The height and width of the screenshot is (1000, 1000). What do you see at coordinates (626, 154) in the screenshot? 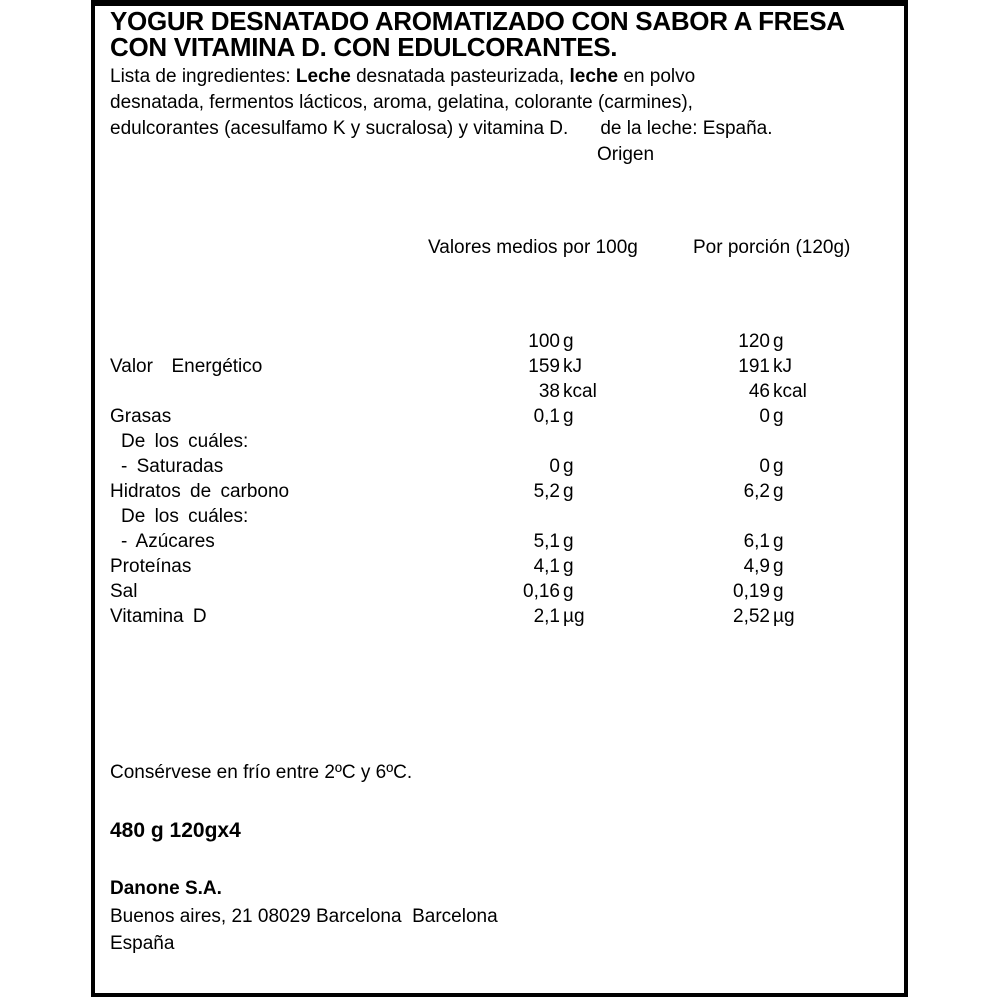
I see `origen-word: Origen` at bounding box center [626, 154].